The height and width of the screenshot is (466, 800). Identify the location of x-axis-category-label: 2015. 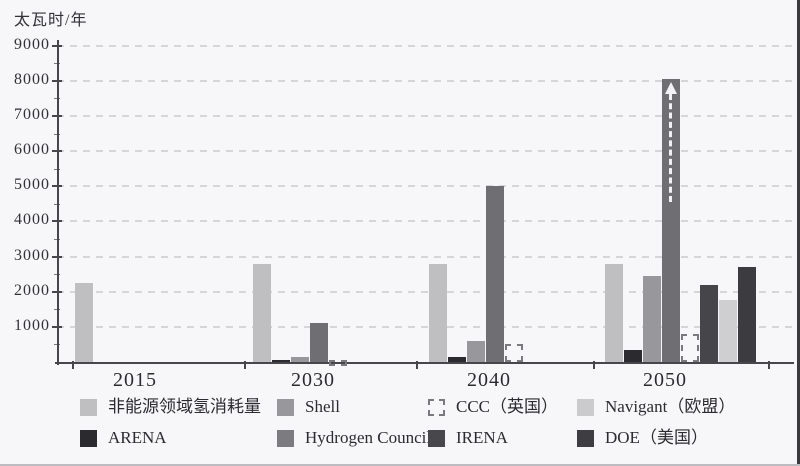
(135, 380).